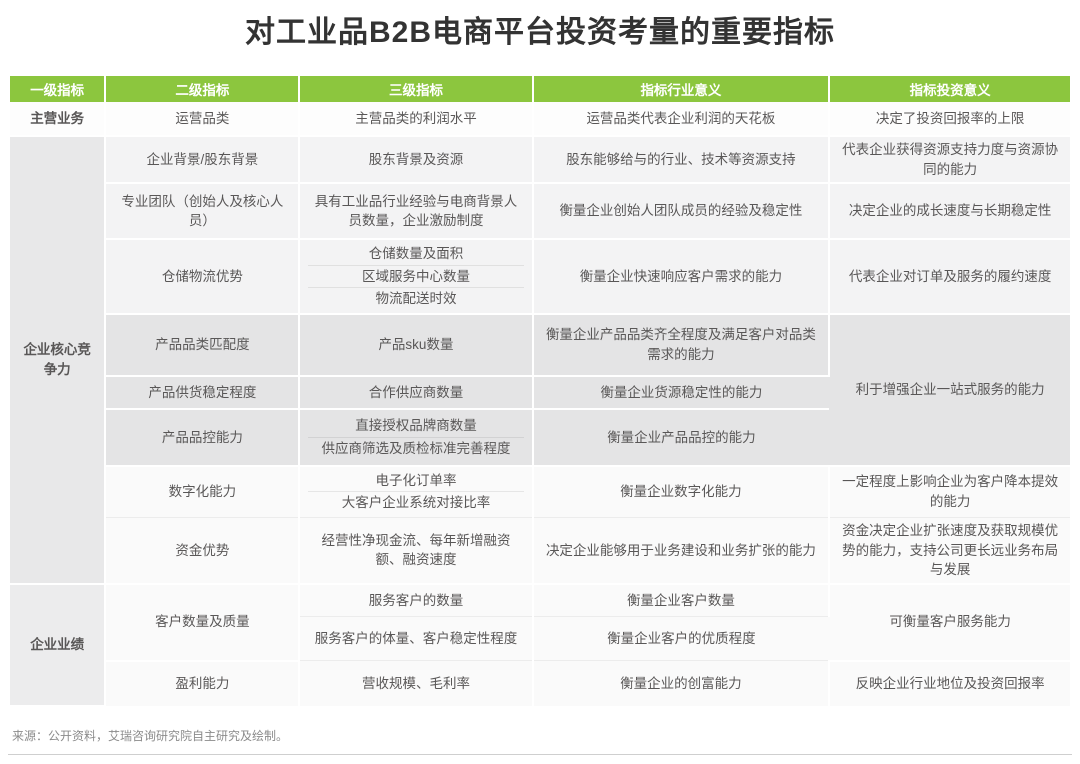 The height and width of the screenshot is (764, 1080). I want to click on l3-sub-item: 大客户企业系统对接比率, so click(416, 502).